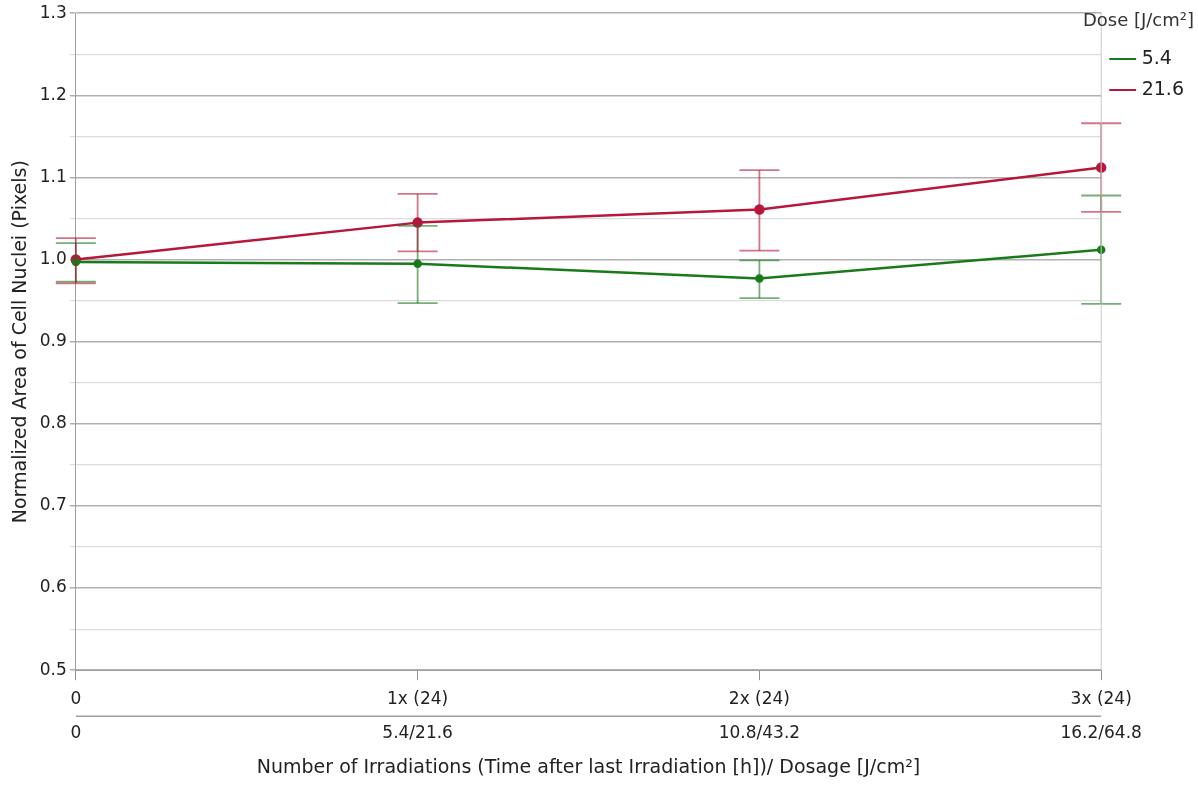 Image resolution: width=1198 pixels, height=787 pixels. Describe the element at coordinates (759, 714) in the screenshot. I see `x-tick-label: 2x (24) 10.8/43.2` at that location.